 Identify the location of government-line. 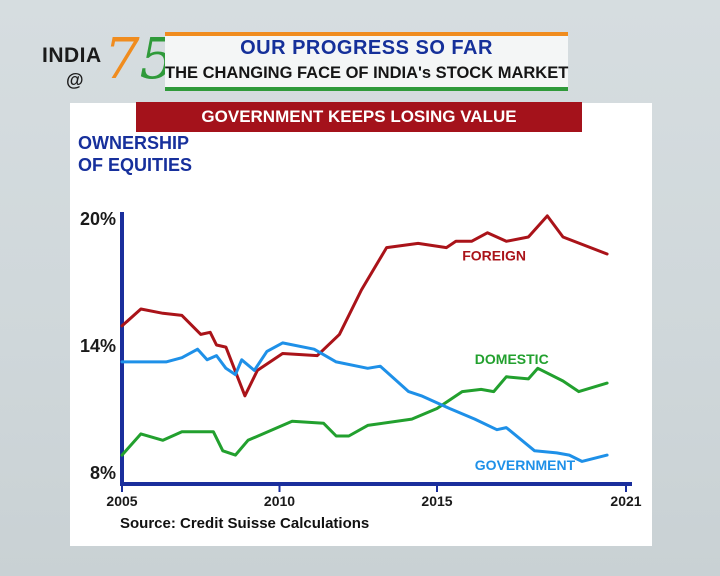
(364, 402).